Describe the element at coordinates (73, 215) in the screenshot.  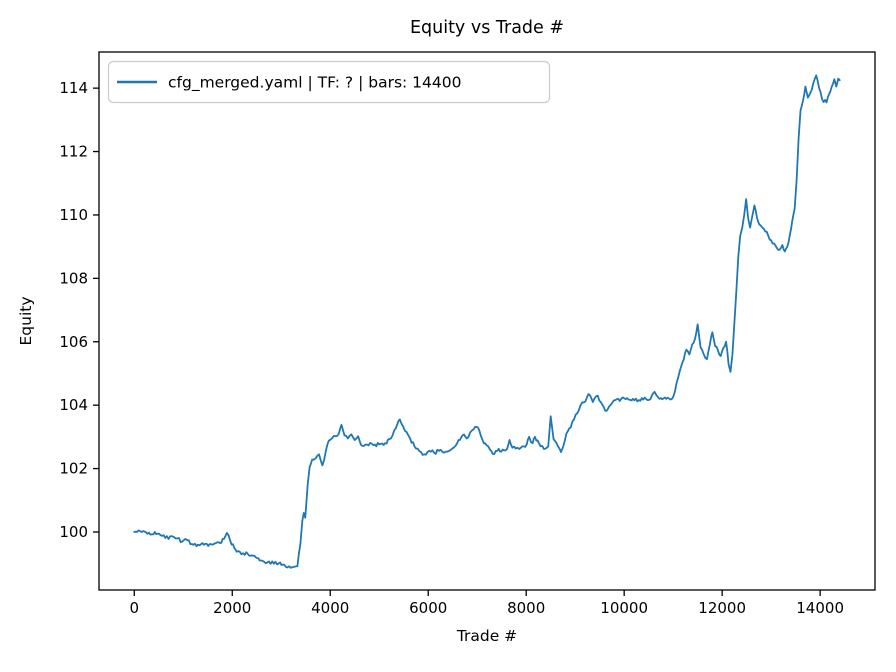
I see `y-tick-label: 110` at that location.